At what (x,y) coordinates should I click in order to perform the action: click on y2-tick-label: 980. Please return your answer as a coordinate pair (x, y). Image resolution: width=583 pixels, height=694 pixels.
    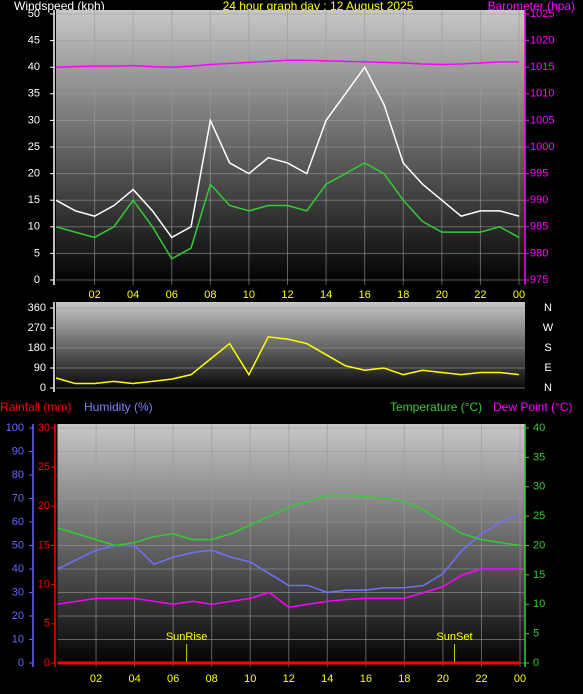
    Looking at the image, I should click on (539, 253).